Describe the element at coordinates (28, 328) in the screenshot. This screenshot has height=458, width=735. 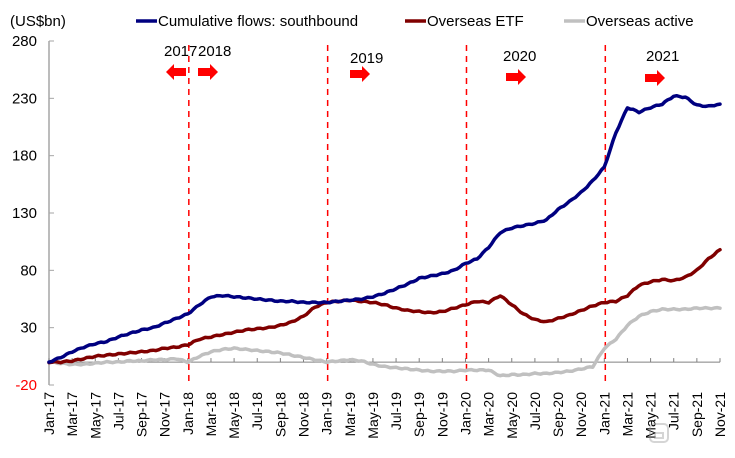
I see `y-tick-label: 30` at that location.